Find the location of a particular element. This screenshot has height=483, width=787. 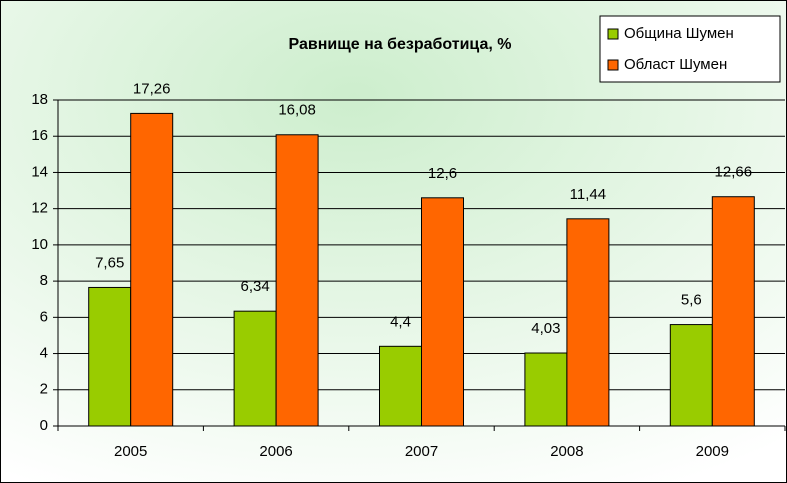

x-tick-label: 2005 is located at coordinates (130, 451).